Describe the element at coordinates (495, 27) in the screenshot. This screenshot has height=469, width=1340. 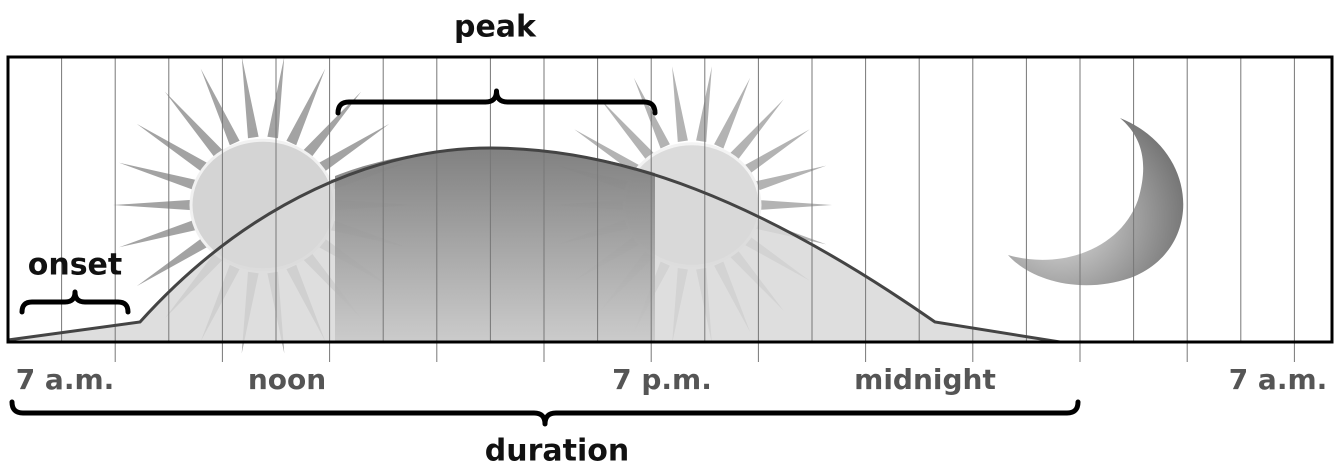
I see `peak-label: peak` at that location.